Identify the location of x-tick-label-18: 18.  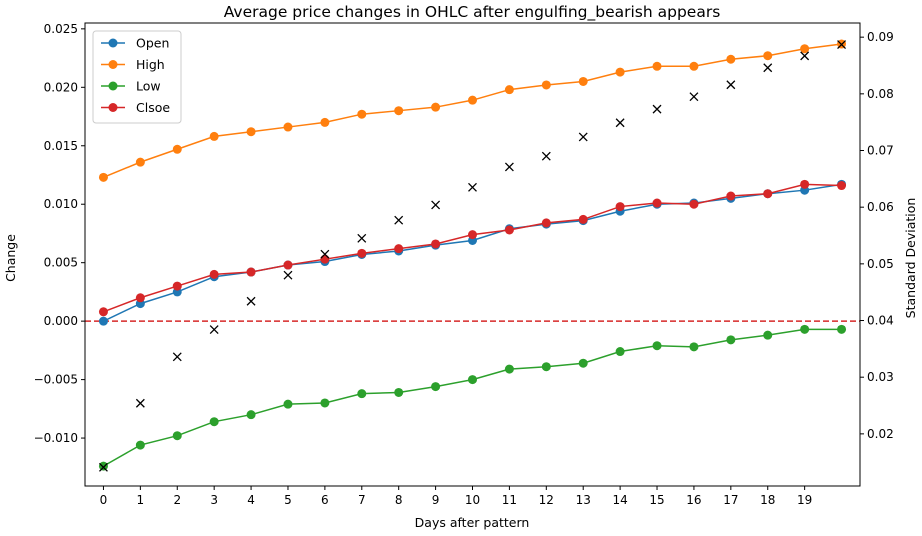
(767, 500).